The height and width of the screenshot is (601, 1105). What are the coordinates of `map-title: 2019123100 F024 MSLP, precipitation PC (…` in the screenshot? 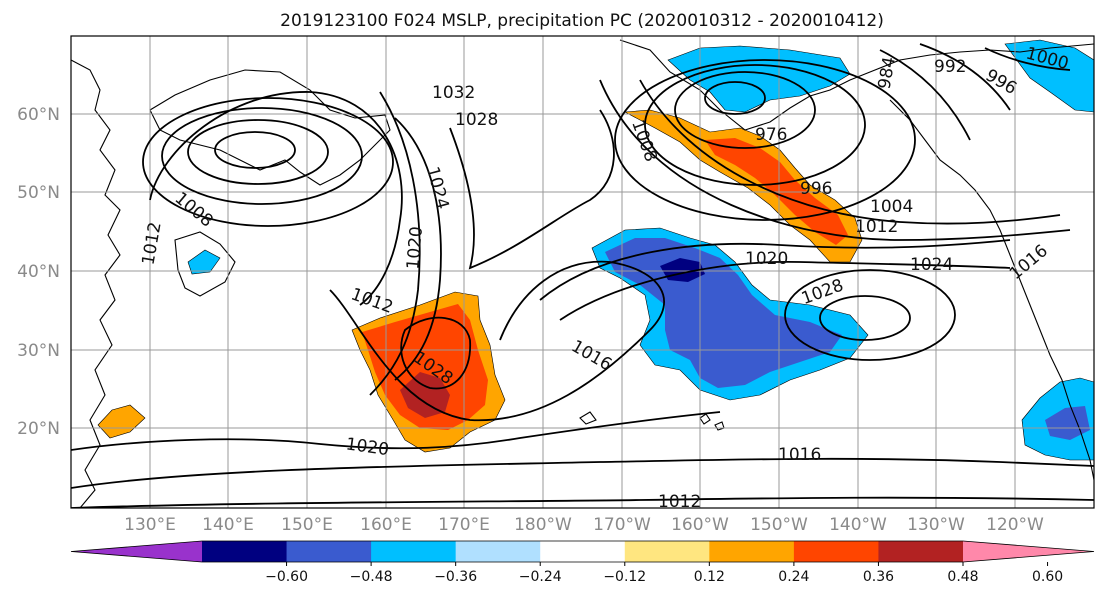 It's located at (582, 21).